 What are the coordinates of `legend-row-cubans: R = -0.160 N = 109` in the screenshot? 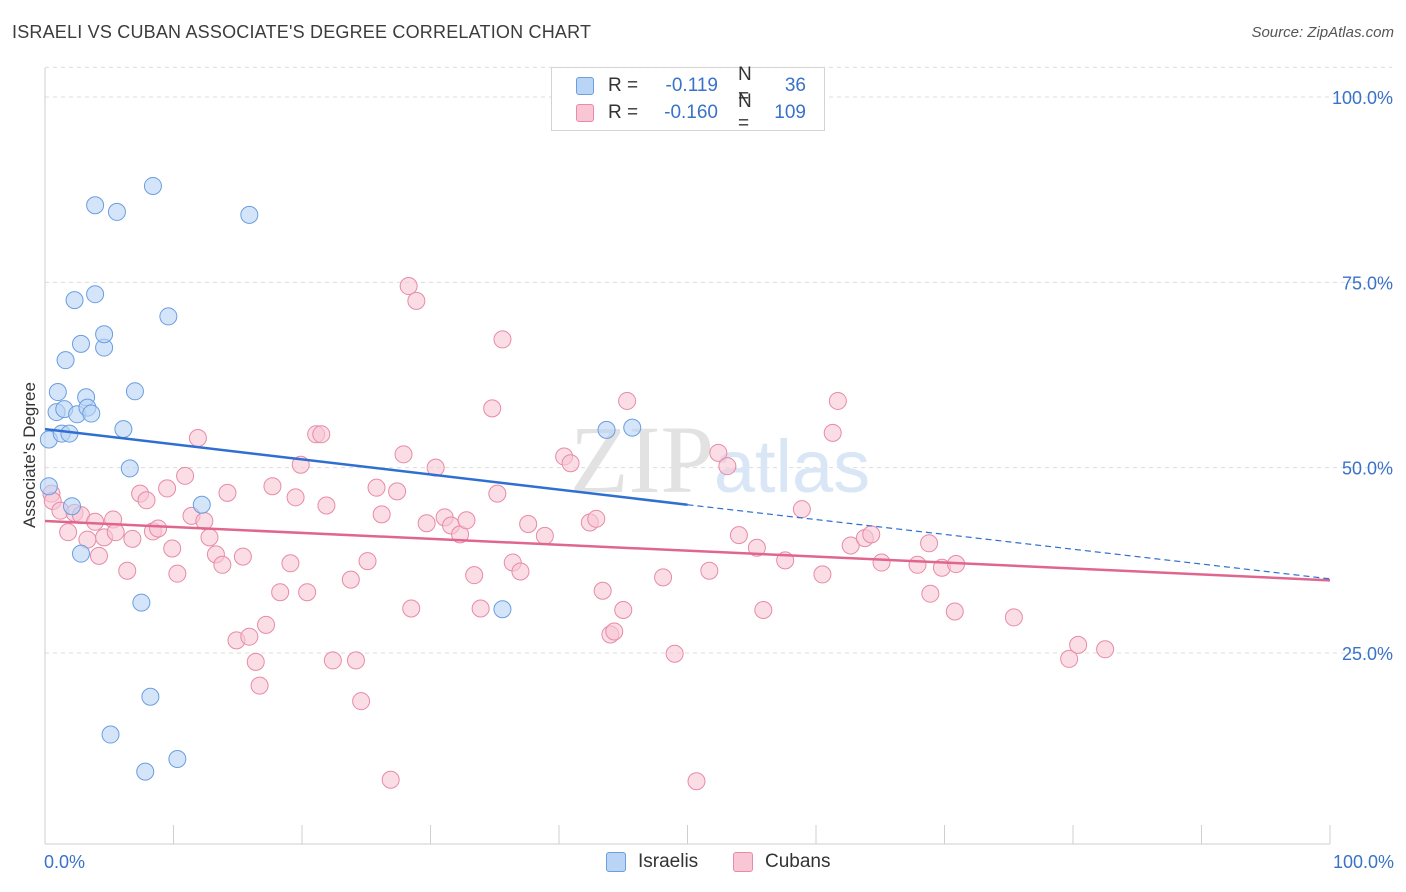 It's located at (691, 112).